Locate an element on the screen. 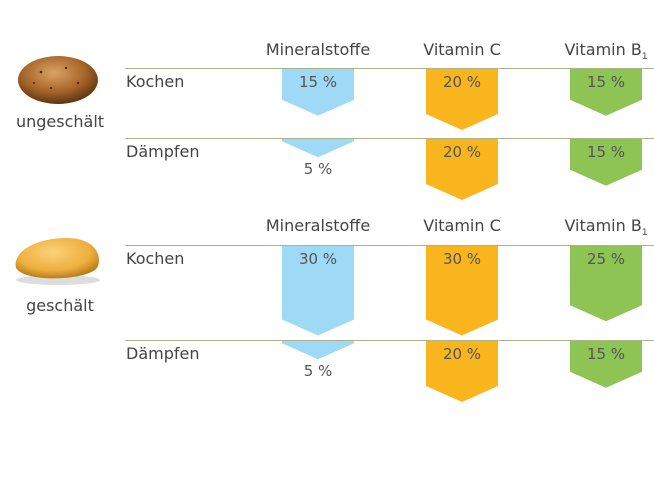 The width and height of the screenshot is (654, 491). value-label: 25 % is located at coordinates (606, 259).